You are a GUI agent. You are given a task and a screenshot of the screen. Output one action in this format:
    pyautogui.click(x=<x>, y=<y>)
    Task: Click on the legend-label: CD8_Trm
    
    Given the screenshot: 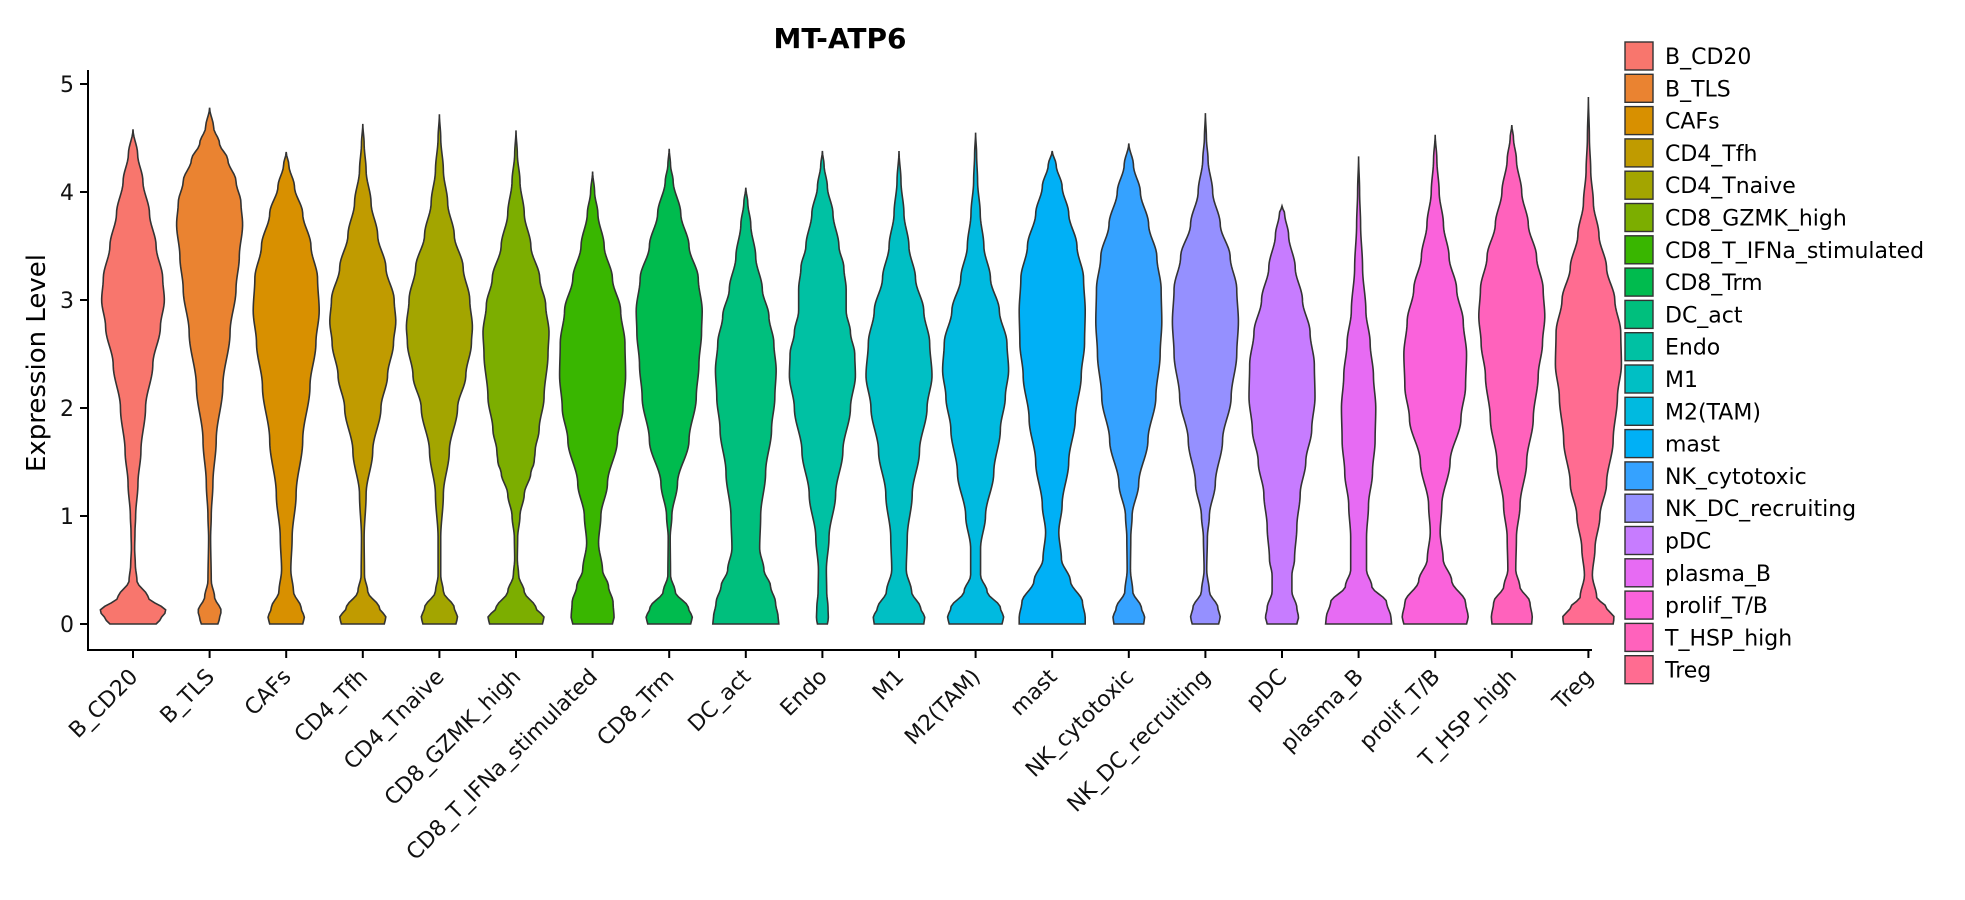 What is the action you would take?
    pyautogui.click(x=1714, y=283)
    